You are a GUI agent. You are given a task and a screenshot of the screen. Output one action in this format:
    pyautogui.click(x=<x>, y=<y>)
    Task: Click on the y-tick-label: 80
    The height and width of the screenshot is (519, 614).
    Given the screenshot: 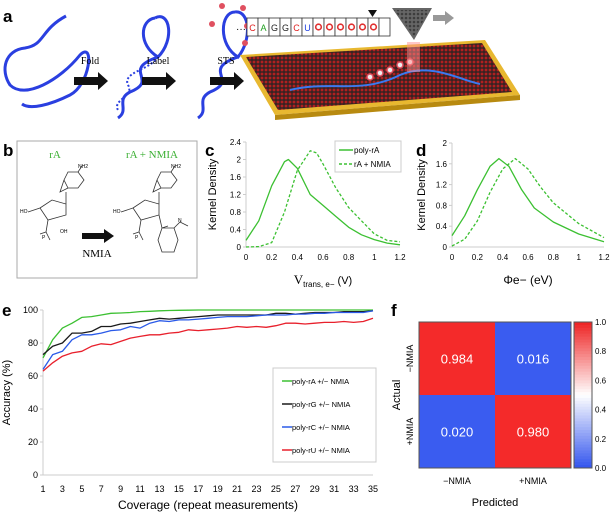 What is the action you would take?
    pyautogui.click(x=33, y=343)
    